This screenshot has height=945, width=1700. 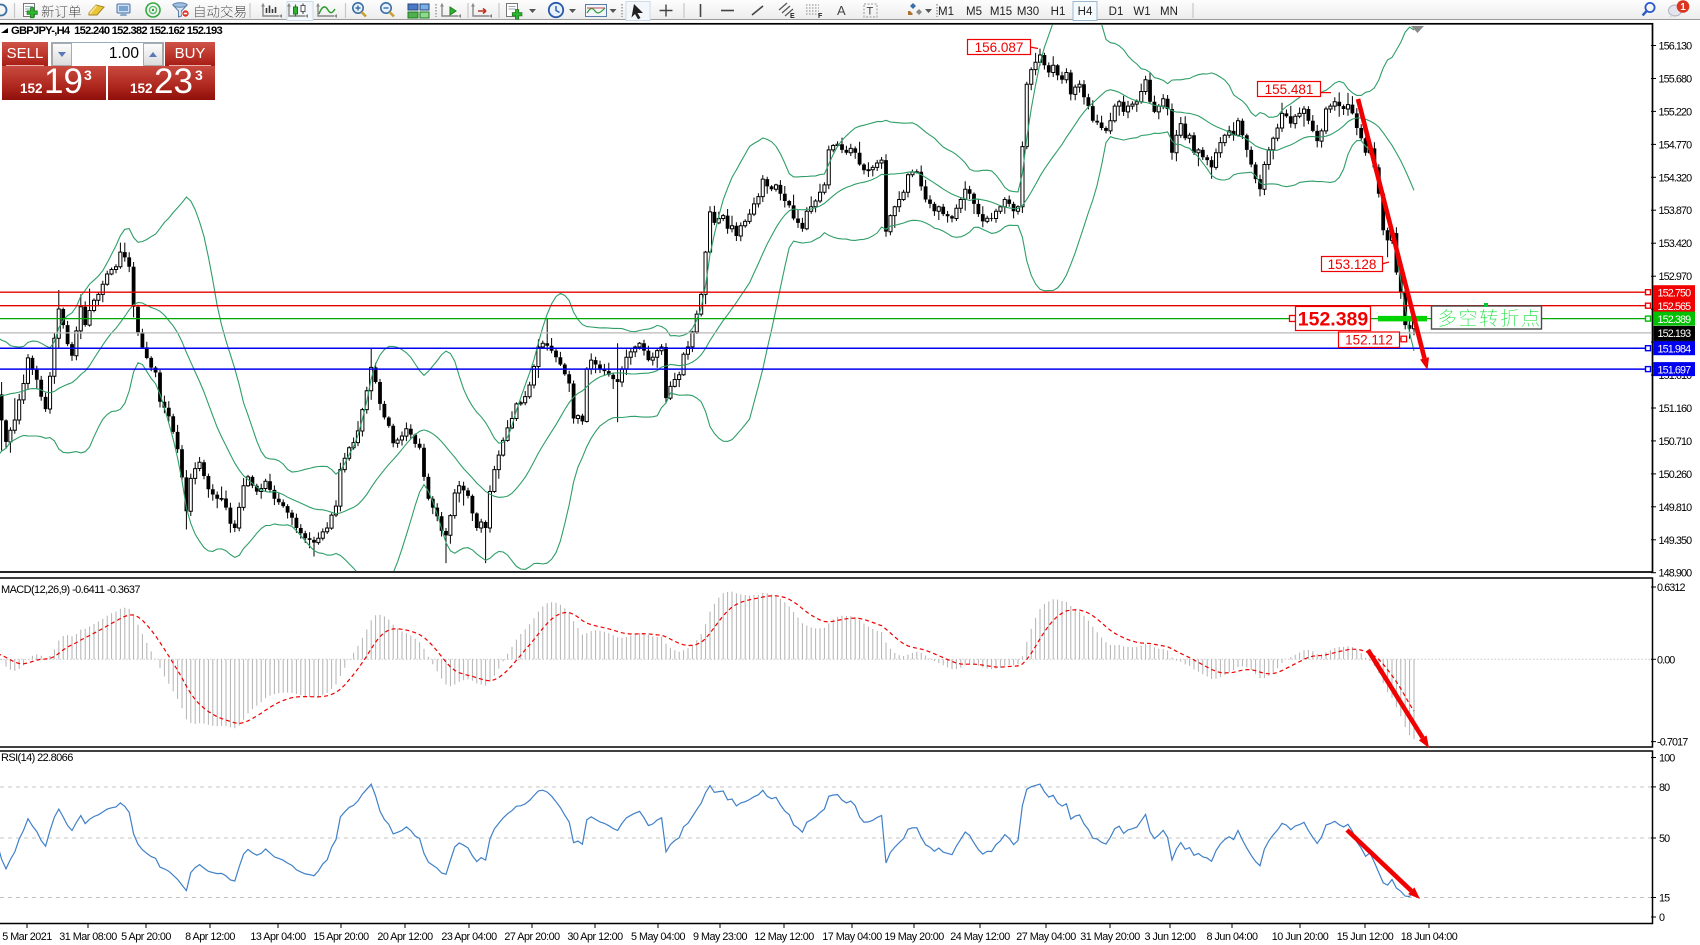 I want to click on svg-text: 154.770, so click(x=1676, y=145).